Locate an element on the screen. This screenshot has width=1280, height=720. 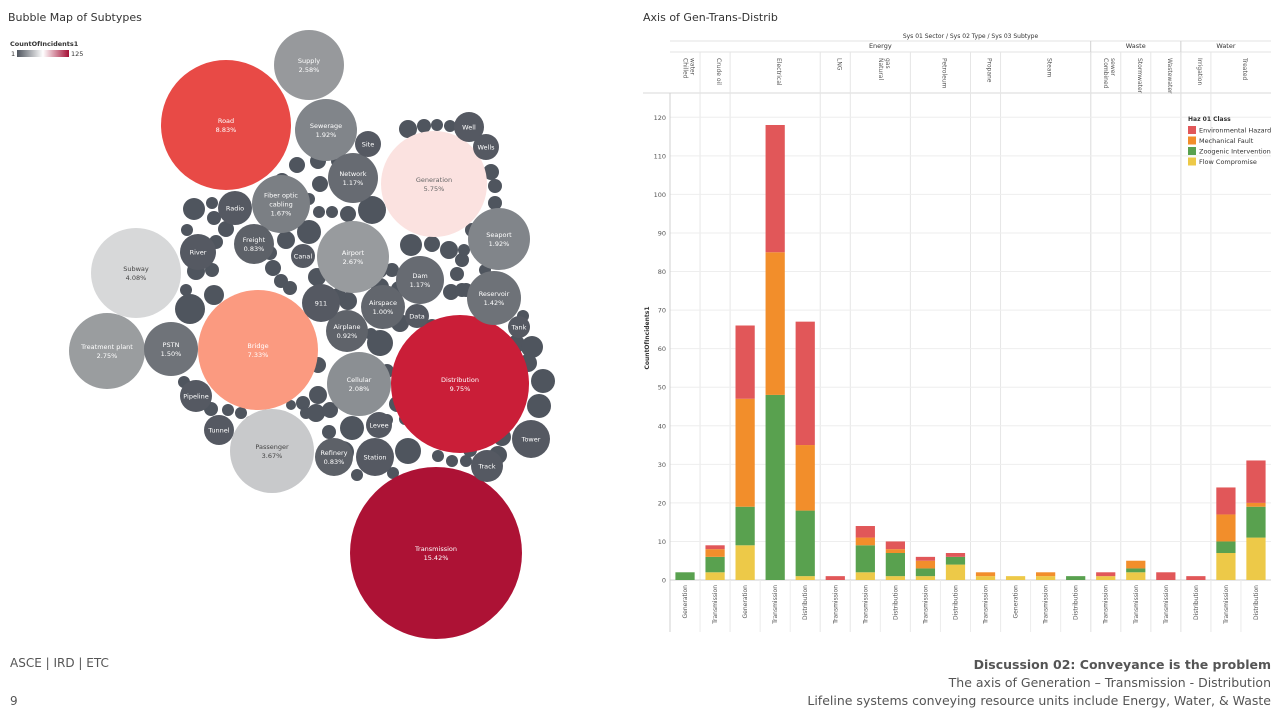
bubble-label: Canal is located at coordinates (303, 257).